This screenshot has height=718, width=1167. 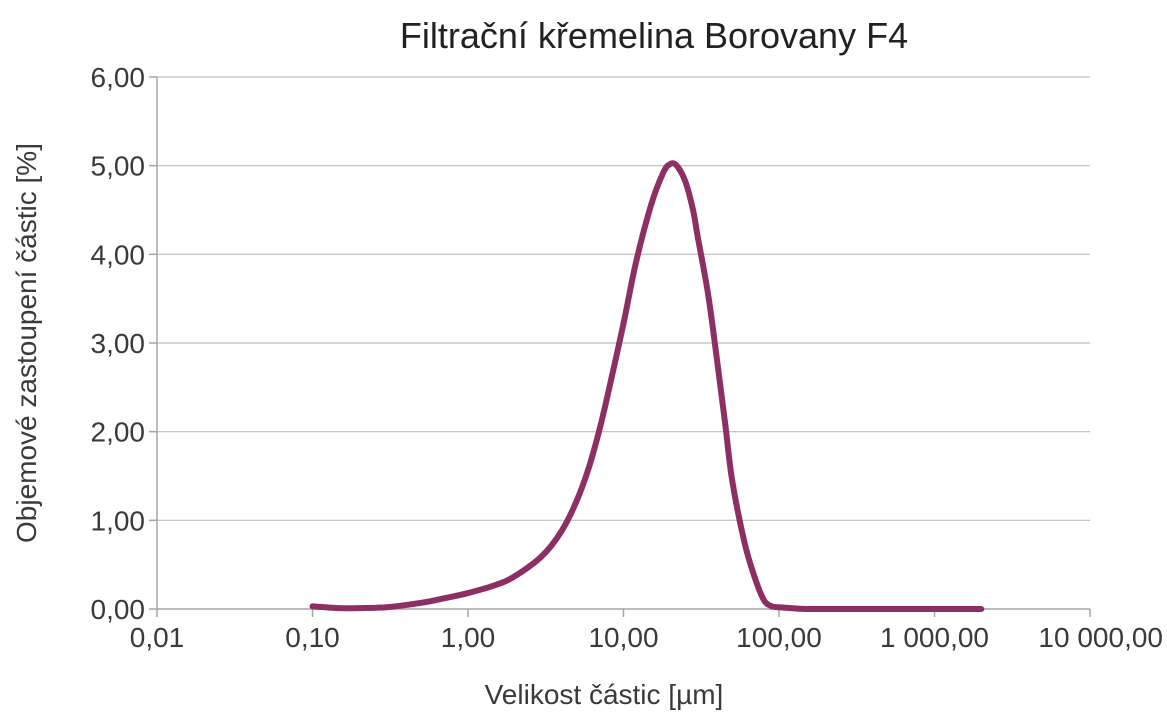 I want to click on x-tick-label: 1,00, so click(x=468, y=637).